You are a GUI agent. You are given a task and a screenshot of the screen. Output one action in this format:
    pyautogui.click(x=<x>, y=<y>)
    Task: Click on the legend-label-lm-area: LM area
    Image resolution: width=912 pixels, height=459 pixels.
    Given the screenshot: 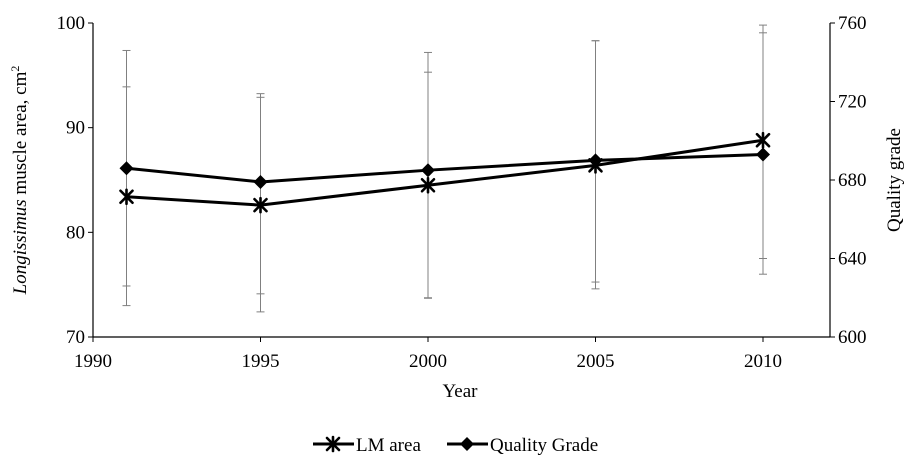 What is the action you would take?
    pyautogui.click(x=388, y=445)
    